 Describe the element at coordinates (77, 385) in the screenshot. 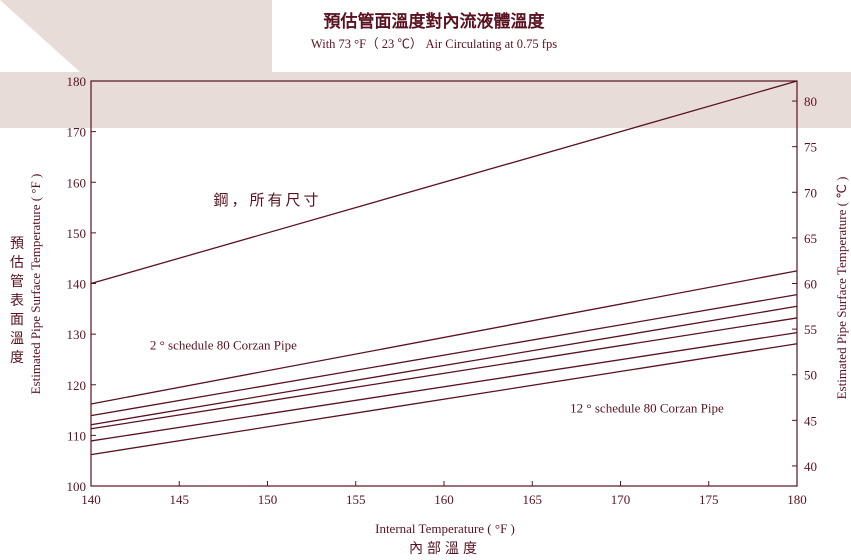

I see `y-tick-label: 120` at that location.